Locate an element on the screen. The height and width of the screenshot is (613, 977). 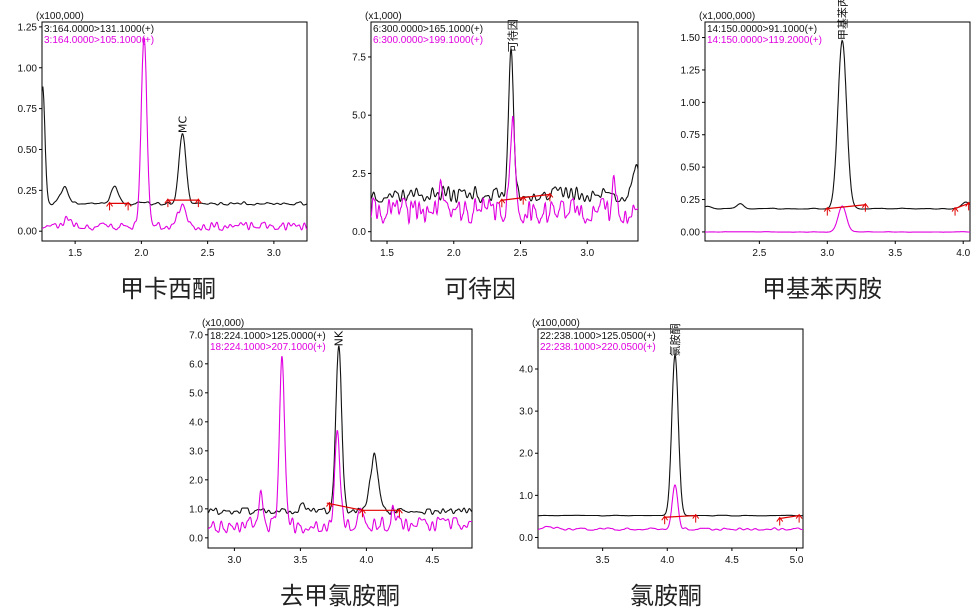
panel-caption: 可待因 is located at coordinates (480, 289).